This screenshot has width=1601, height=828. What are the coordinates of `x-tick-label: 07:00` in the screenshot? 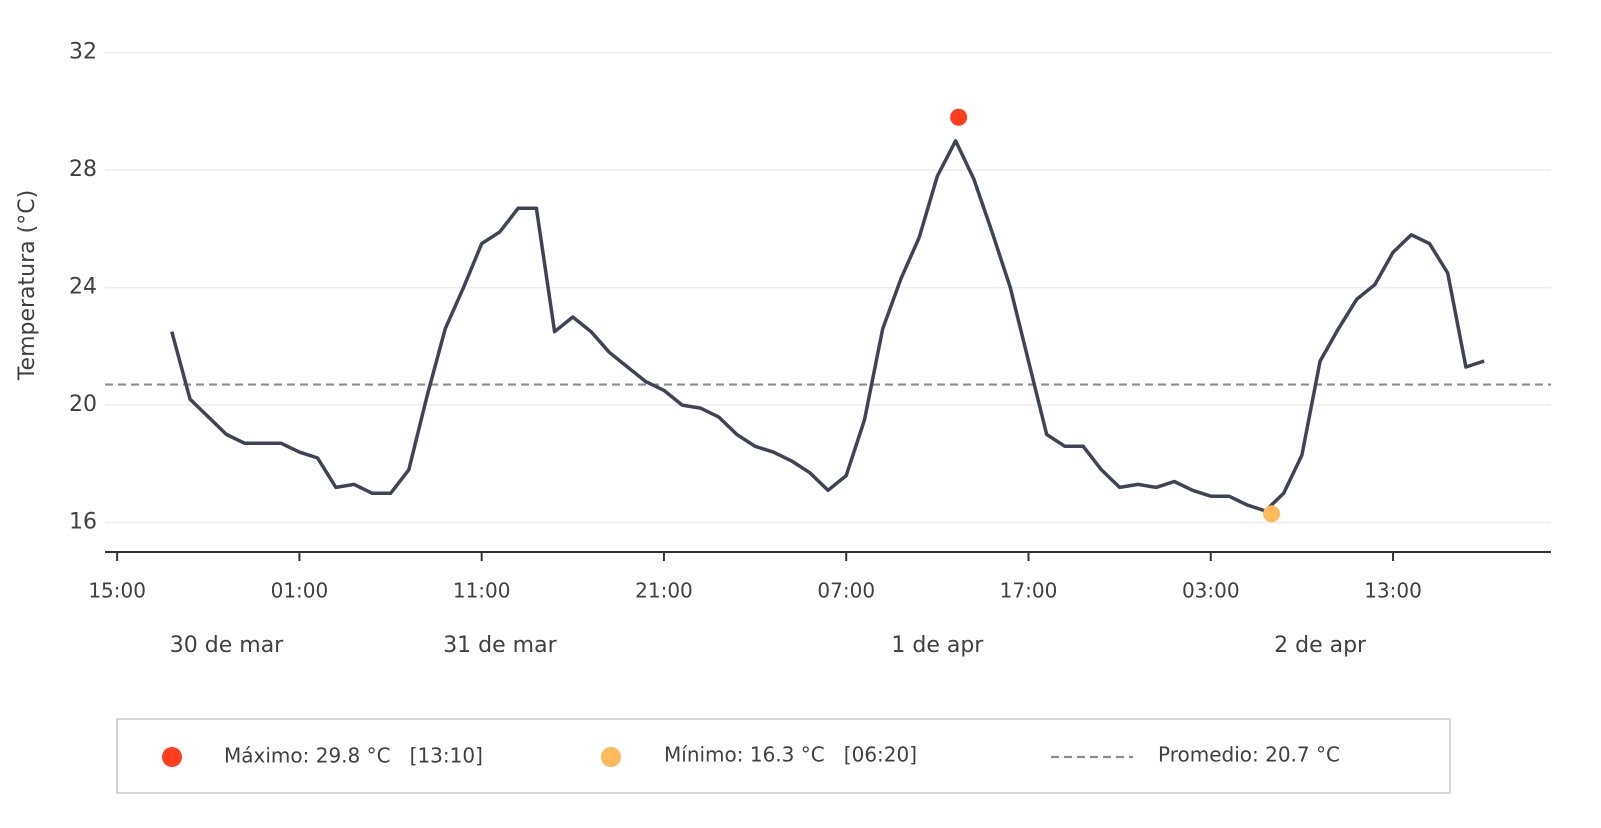 It's located at (846, 591).